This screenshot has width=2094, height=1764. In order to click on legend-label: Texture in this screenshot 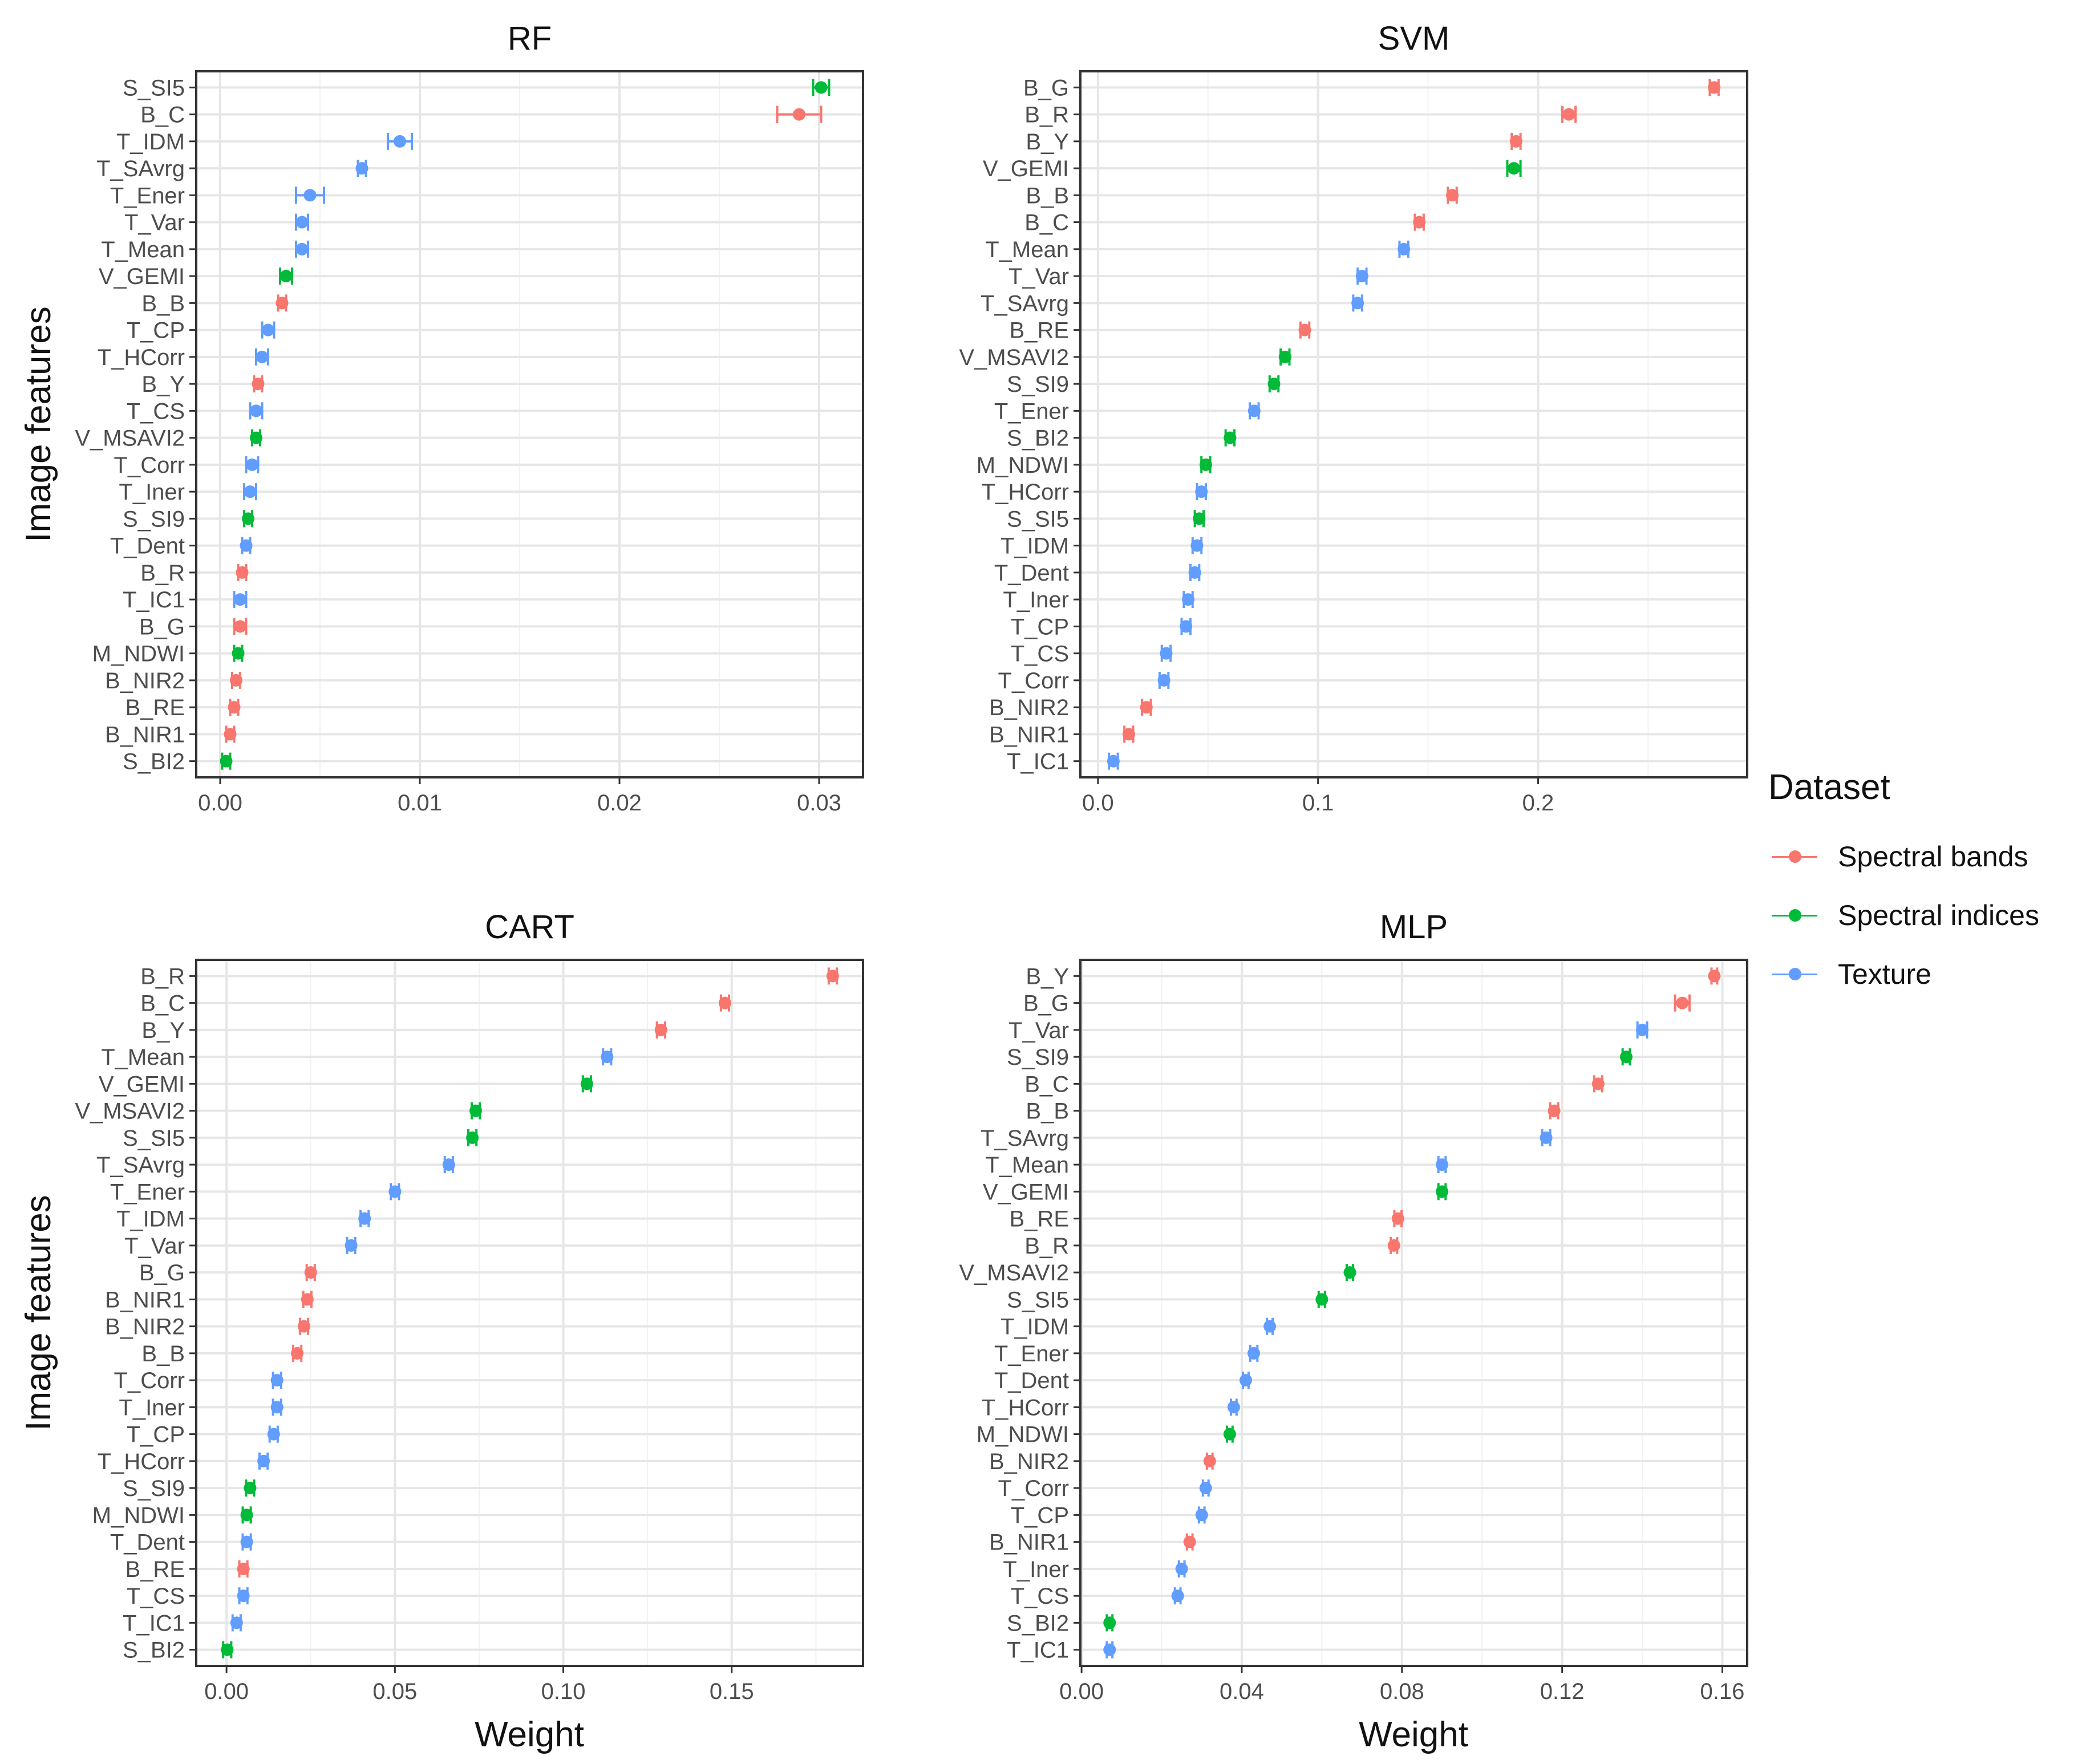, I will do `click(1885, 974)`.